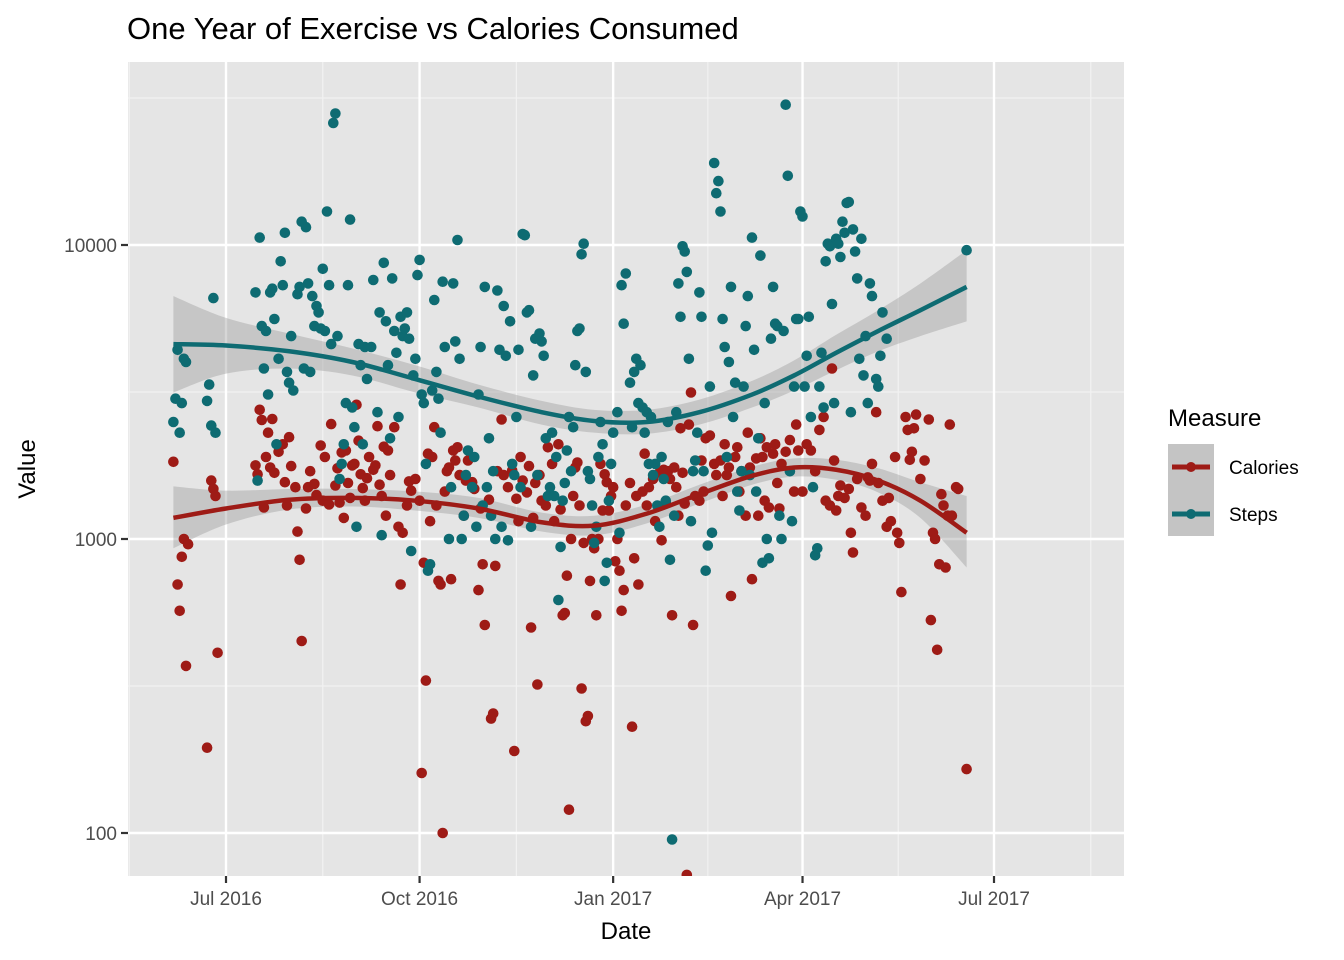 The image size is (1344, 960). I want to click on legend-key-background, so click(1191, 490).